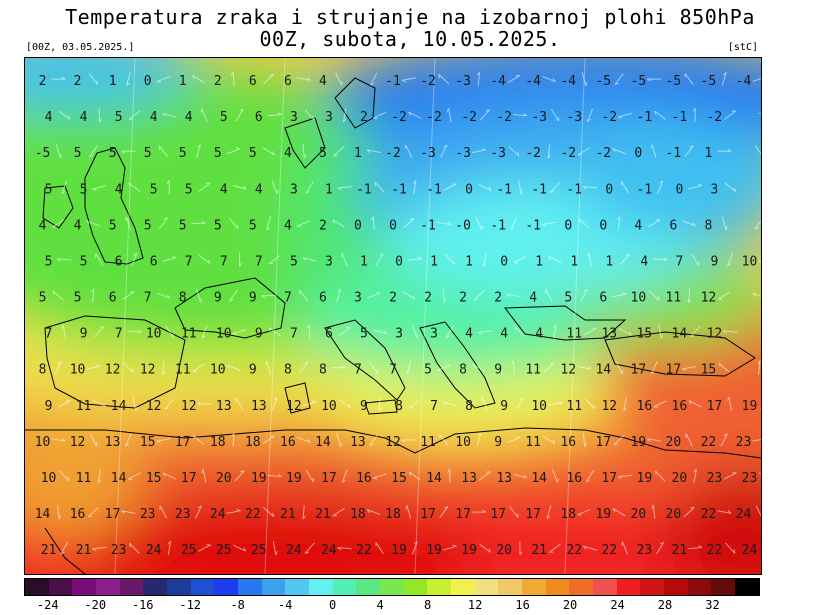  I want to click on graticule-line, so click(575, 316).